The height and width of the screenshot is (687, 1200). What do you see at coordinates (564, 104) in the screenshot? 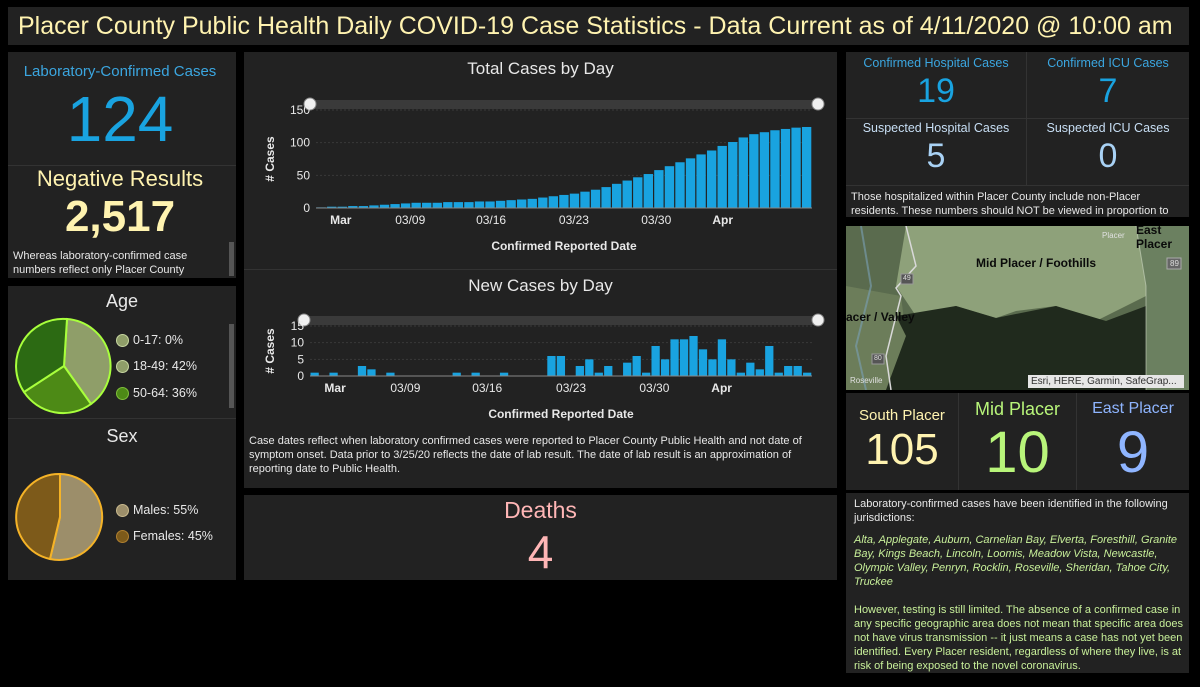
I see `range-slider-track` at bounding box center [564, 104].